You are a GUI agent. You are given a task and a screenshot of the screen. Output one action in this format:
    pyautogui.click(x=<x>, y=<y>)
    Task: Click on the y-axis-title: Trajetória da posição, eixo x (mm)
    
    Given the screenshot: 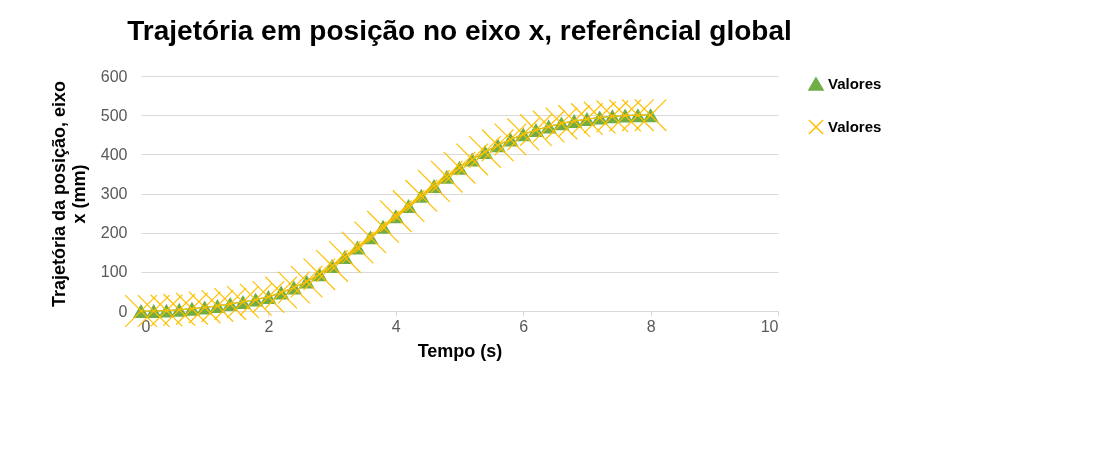 What is the action you would take?
    pyautogui.click(x=68, y=194)
    